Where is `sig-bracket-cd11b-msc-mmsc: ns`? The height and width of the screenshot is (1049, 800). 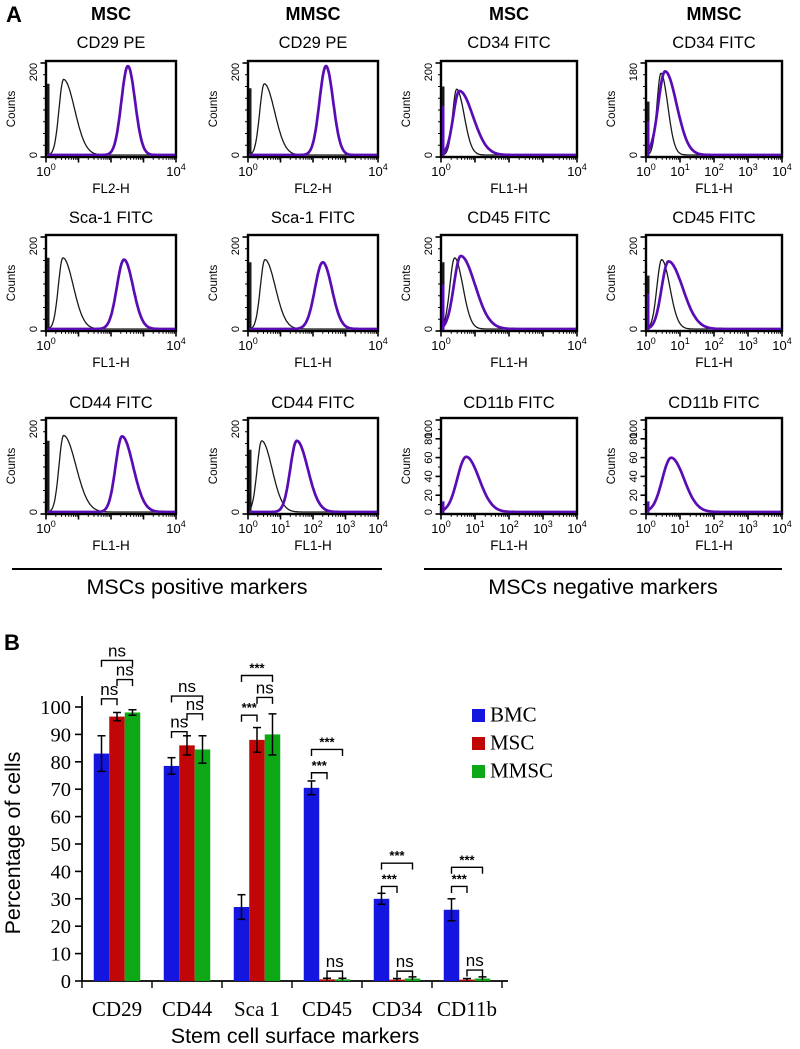 sig-bracket-cd11b-msc-mmsc: ns is located at coordinates (475, 964).